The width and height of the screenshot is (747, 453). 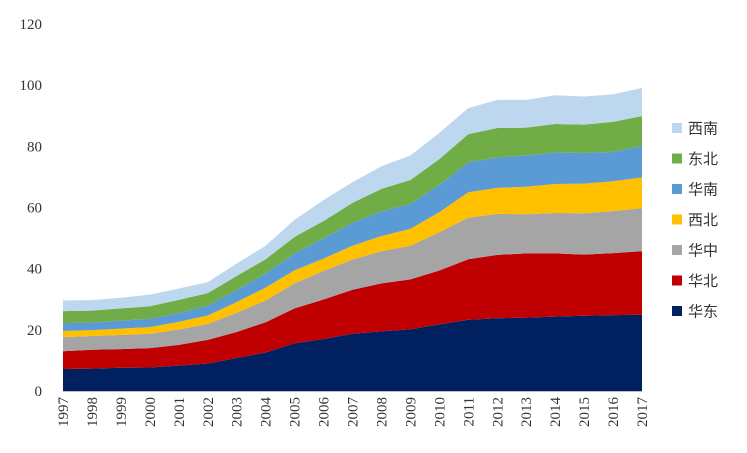 I want to click on y-tick-label-3: 60, so click(x=34, y=209).